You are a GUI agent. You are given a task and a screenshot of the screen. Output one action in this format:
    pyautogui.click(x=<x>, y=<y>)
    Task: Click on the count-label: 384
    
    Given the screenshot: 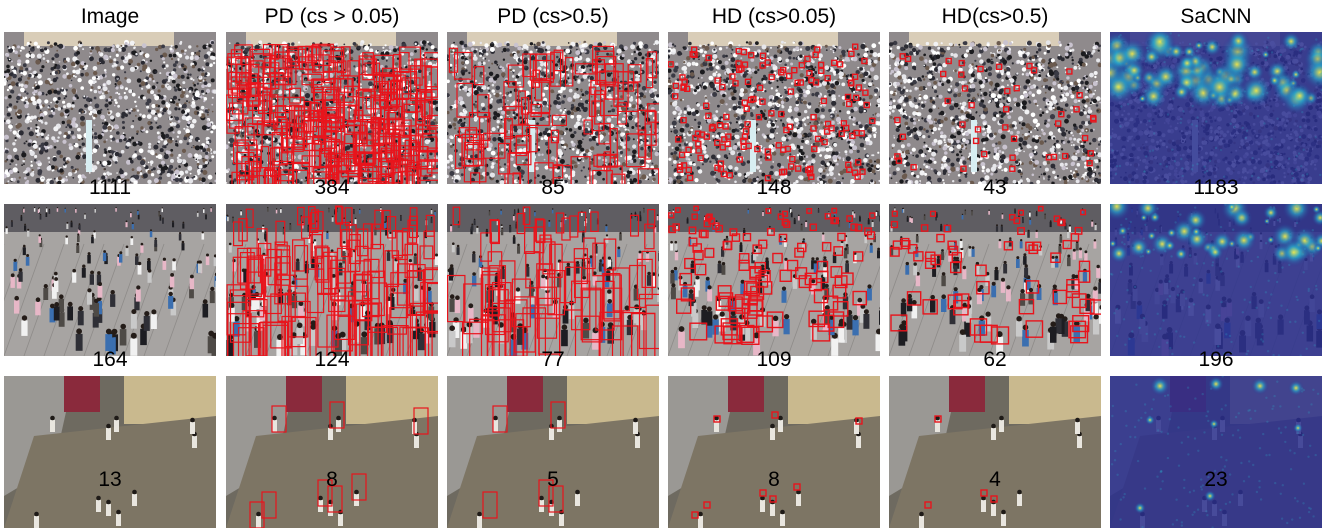 What is the action you would take?
    pyautogui.click(x=332, y=188)
    